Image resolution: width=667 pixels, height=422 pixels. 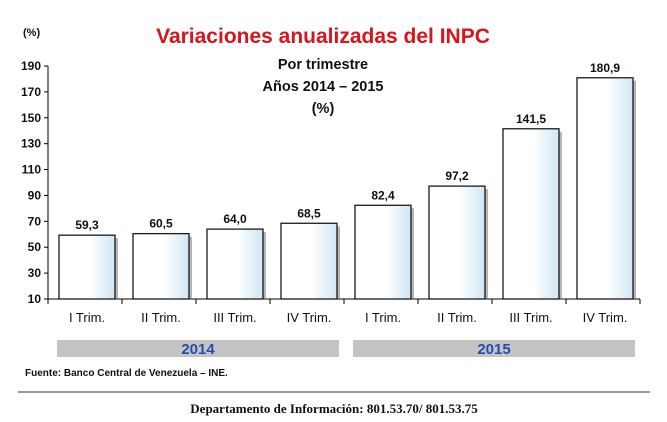 What do you see at coordinates (35, 247) in the screenshot?
I see `y-tick-label: 50` at bounding box center [35, 247].